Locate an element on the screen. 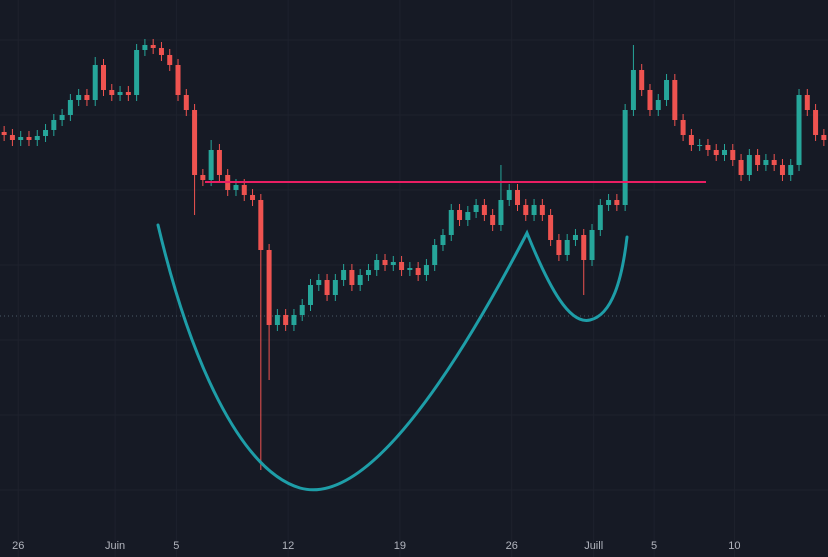 Image resolution: width=828 pixels, height=557 pixels. x-tick-label: Juin is located at coordinates (115, 546).